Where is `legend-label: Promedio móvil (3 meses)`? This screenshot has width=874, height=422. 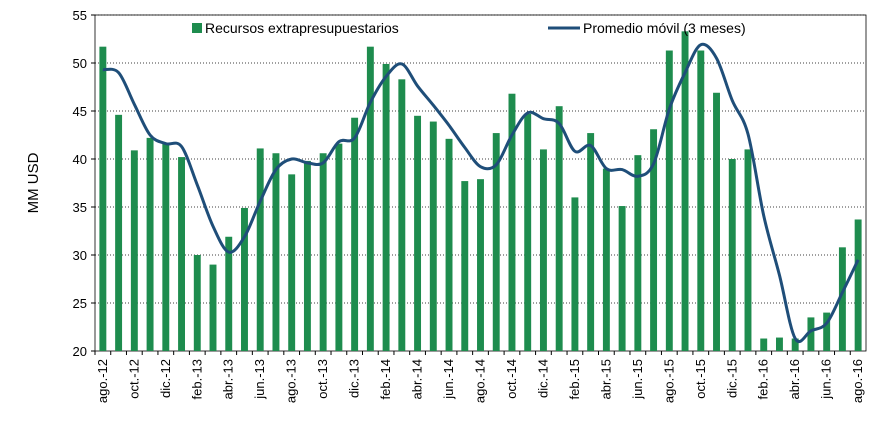
legend-label: Promedio móvil (3 meses) is located at coordinates (664, 28).